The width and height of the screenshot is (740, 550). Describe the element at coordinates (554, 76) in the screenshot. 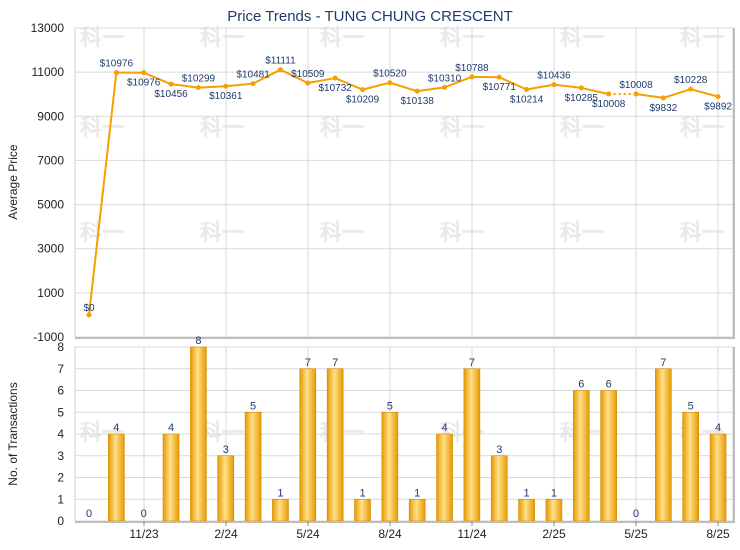

I see `price-data-label: $10436` at that location.